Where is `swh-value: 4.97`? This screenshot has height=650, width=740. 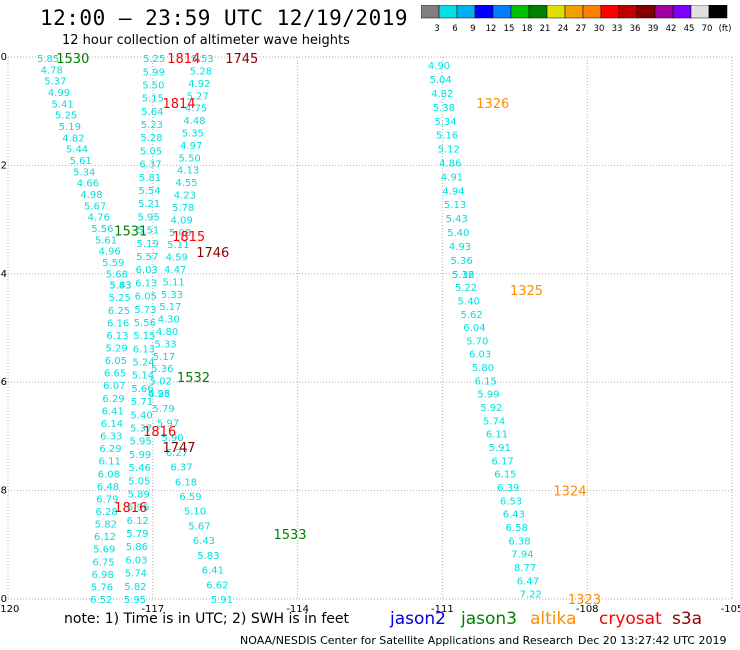 swh-value: 4.97 is located at coordinates (191, 146).